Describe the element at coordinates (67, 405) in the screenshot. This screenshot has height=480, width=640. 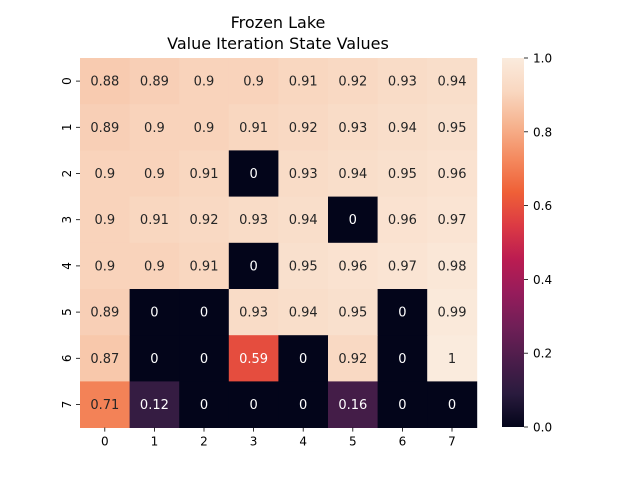
I see `y-tick-label: 7` at that location.